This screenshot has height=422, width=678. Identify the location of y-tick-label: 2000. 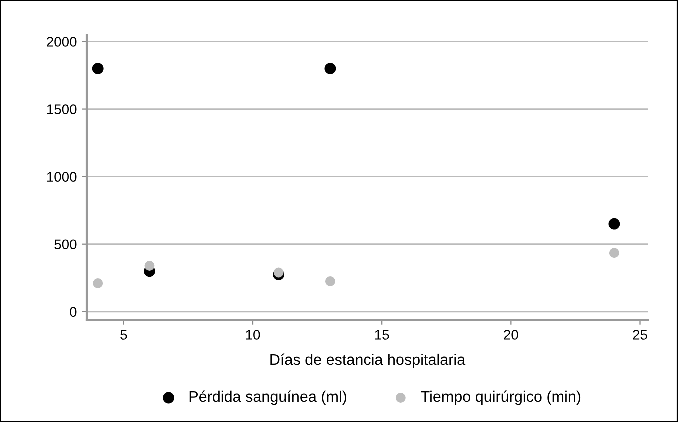
(62, 42).